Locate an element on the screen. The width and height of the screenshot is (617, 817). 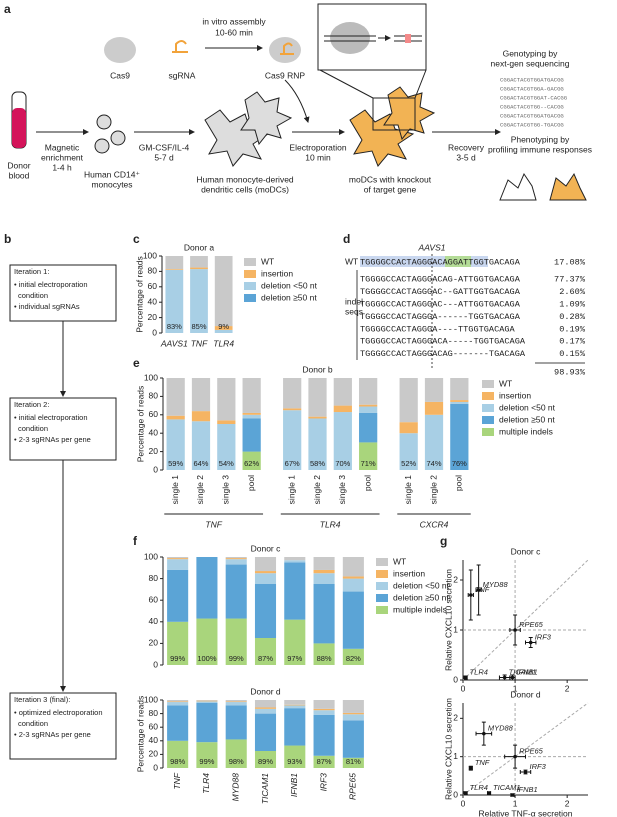
rnp-on-dna is located at coordinates (350, 38).